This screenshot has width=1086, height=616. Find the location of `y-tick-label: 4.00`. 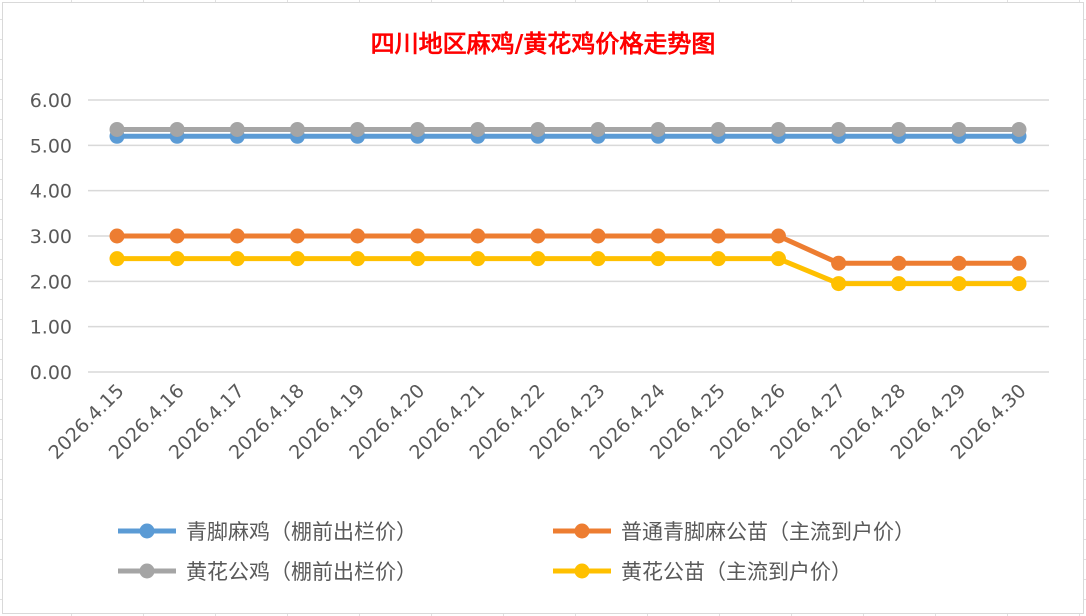

y-tick-label: 4.00 is located at coordinates (51, 192).